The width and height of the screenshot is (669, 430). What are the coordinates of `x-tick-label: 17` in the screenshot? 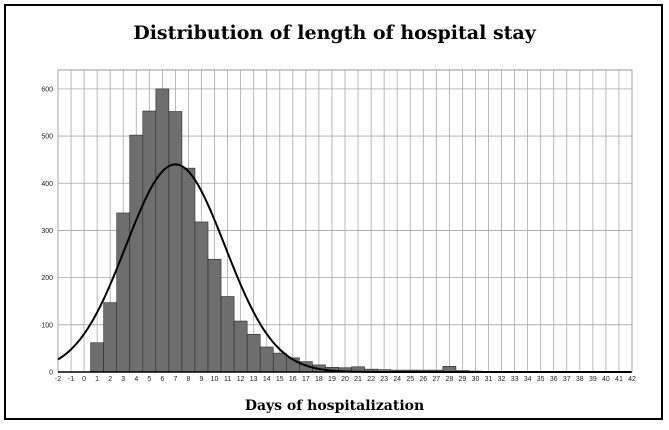 It's located at (306, 379).